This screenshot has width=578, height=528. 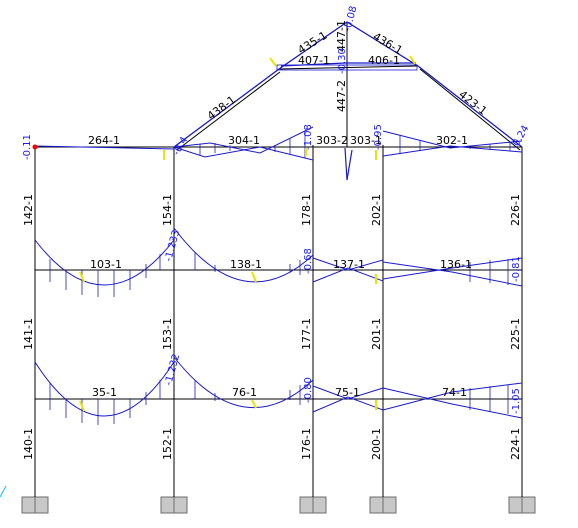 I want to click on label-304-1: 304-1, so click(x=244, y=140).